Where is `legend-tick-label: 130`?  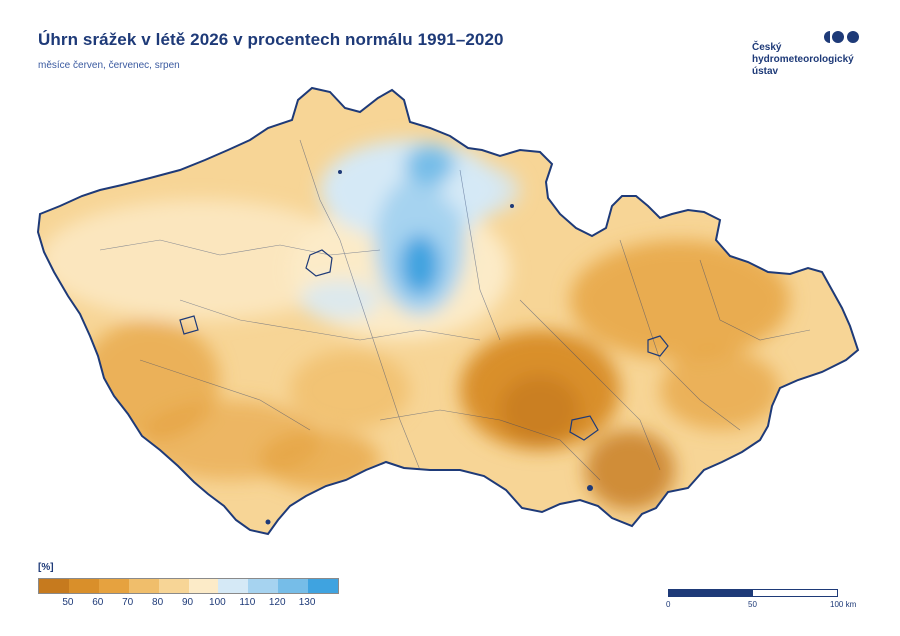 legend-tick-label: 130 is located at coordinates (307, 602).